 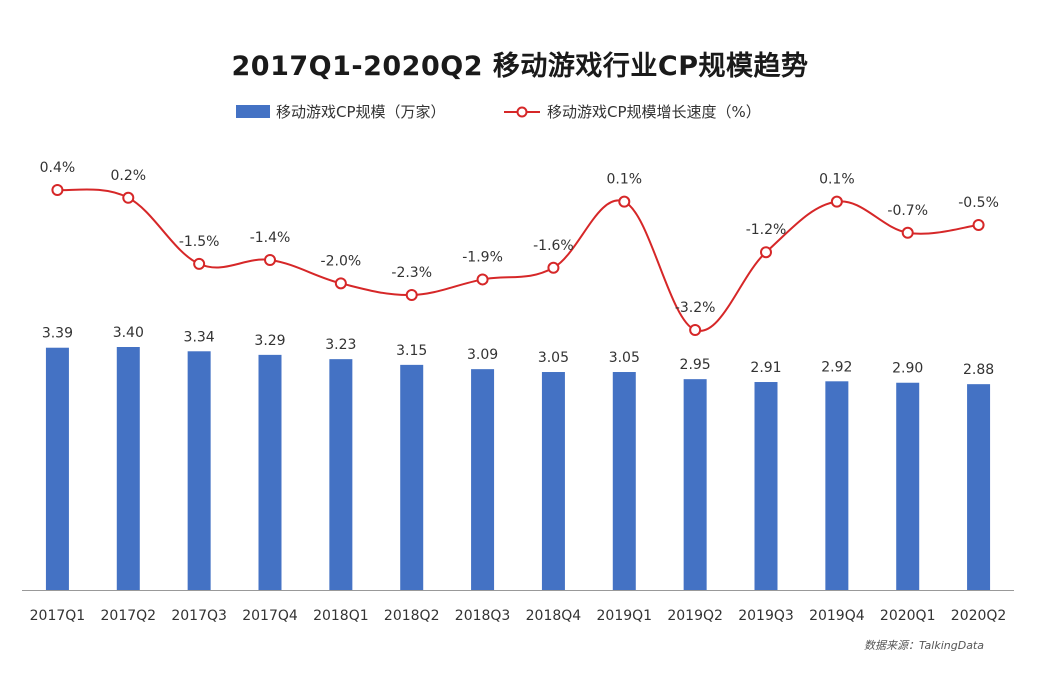 I want to click on bar-value-label: 2.95, so click(x=695, y=365).